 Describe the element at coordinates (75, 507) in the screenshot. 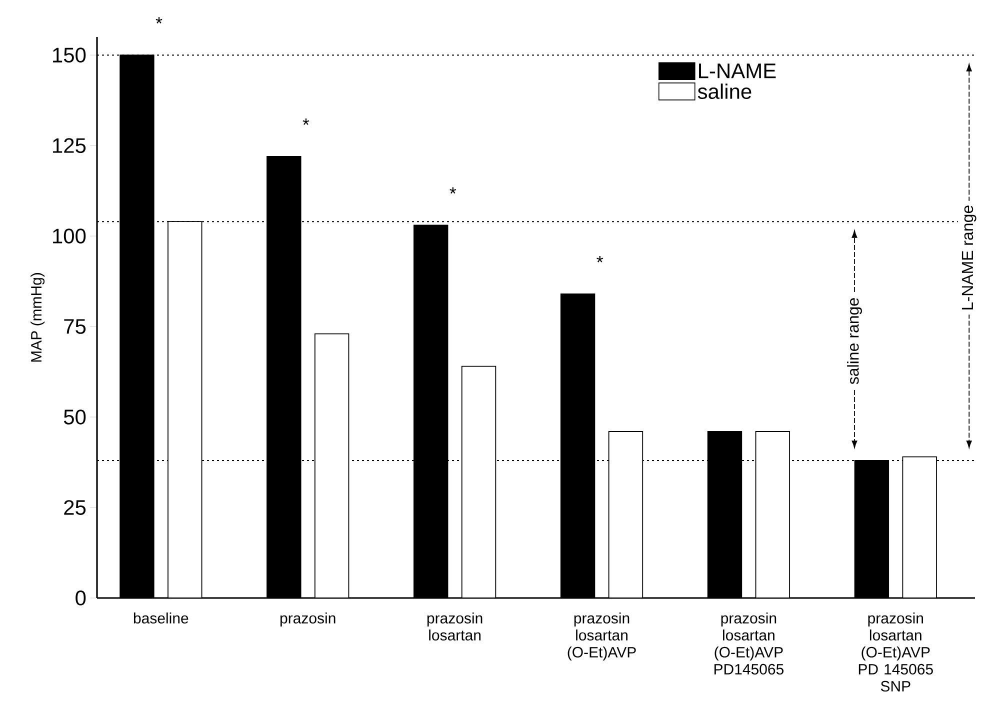

I see `y-tick-label: 25` at that location.